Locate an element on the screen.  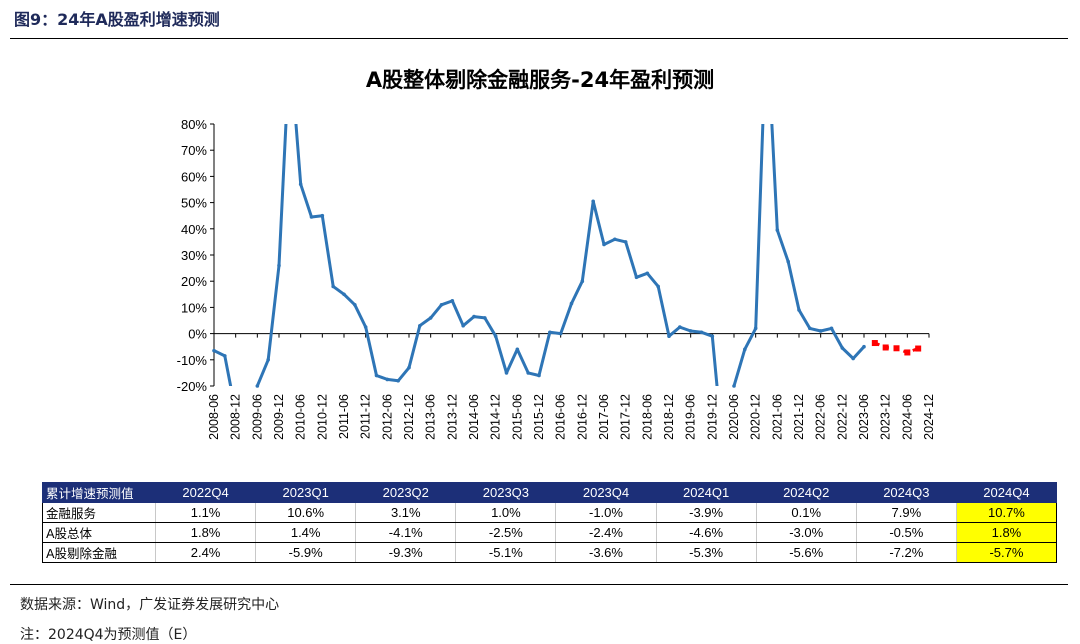
x-tick-label: 2018-06 is located at coordinates (647, 417).